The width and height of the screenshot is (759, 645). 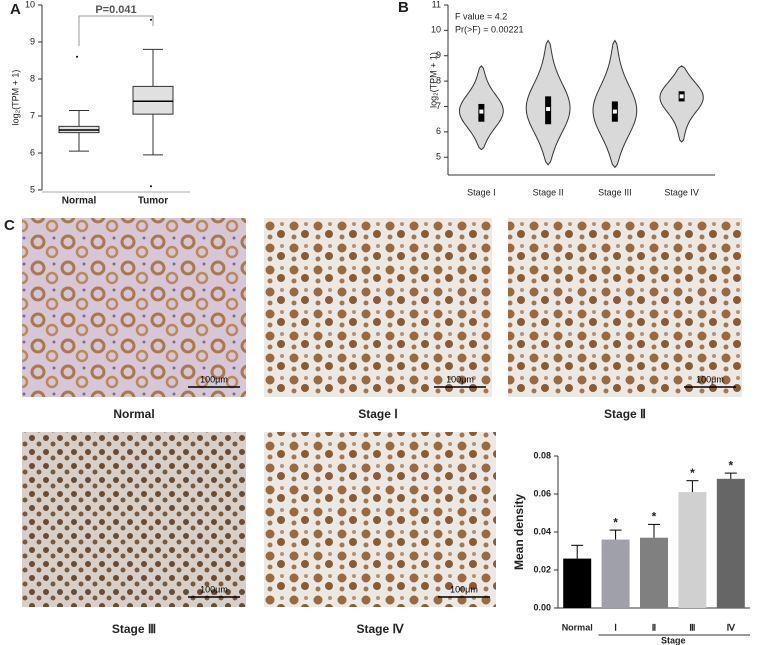 I want to click on x-tick-label: Stage II, so click(x=548, y=192).